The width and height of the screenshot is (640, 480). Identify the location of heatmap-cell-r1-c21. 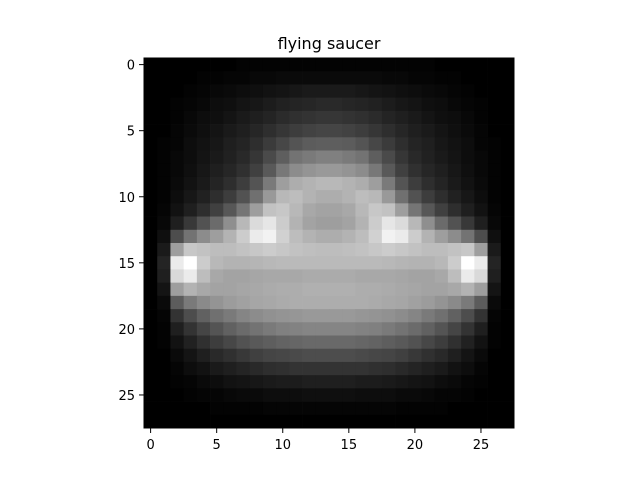
(428, 78).